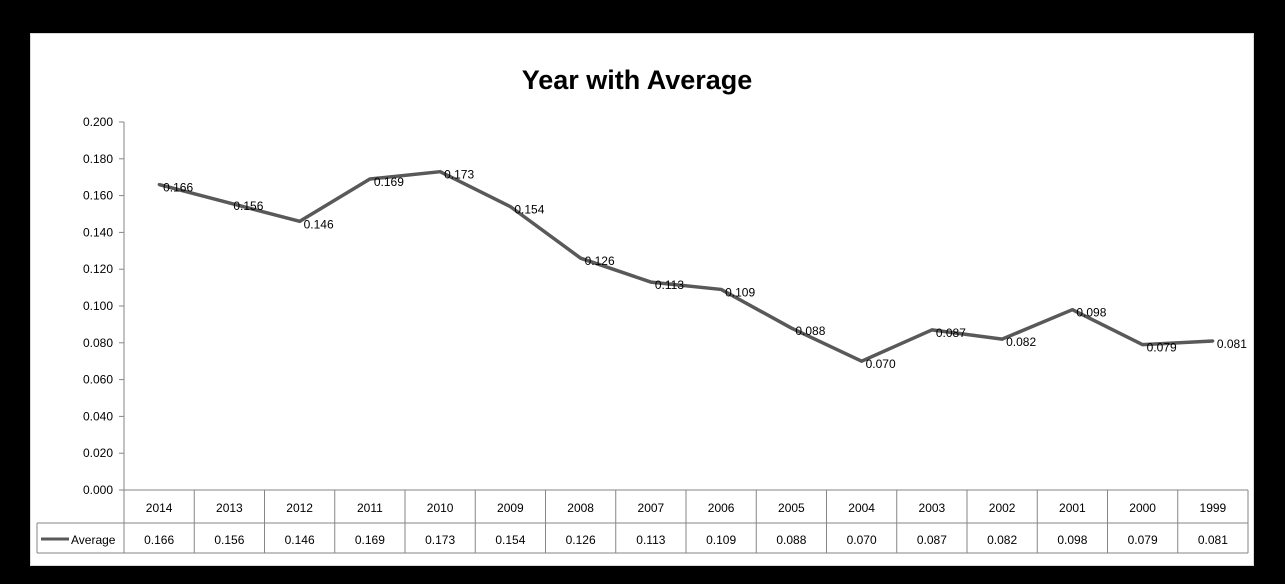 The width and height of the screenshot is (1285, 584). I want to click on table-value-cell: 0.081, so click(1213, 540).